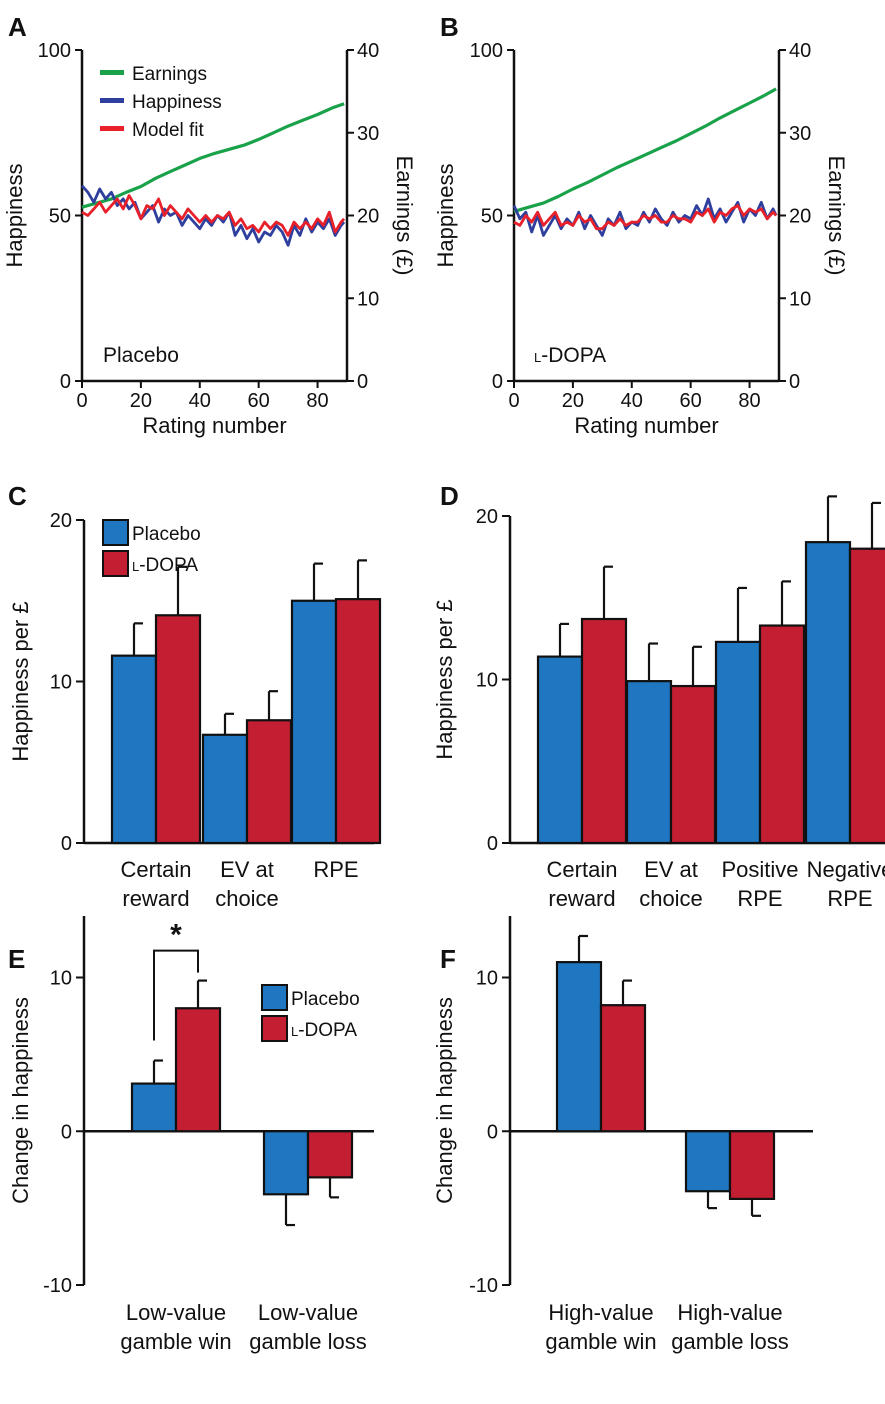  What do you see at coordinates (247, 898) in the screenshot?
I see `category-label: choice` at bounding box center [247, 898].